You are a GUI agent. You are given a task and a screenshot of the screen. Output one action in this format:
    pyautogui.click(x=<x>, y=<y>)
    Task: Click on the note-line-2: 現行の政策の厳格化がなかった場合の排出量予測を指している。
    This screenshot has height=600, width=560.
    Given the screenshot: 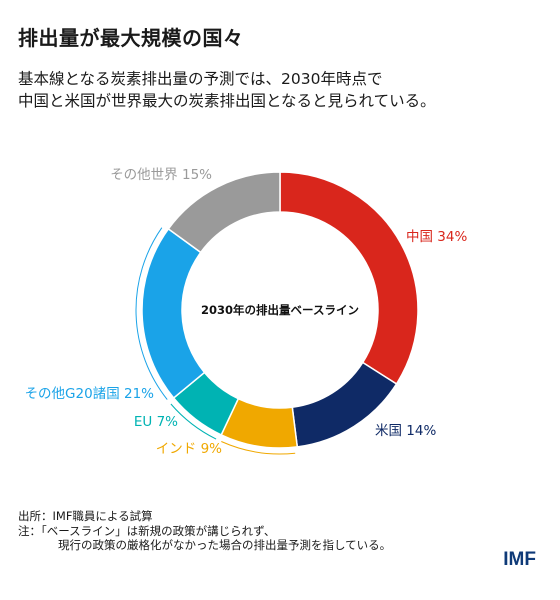 What is the action you would take?
    pyautogui.click(x=225, y=545)
    